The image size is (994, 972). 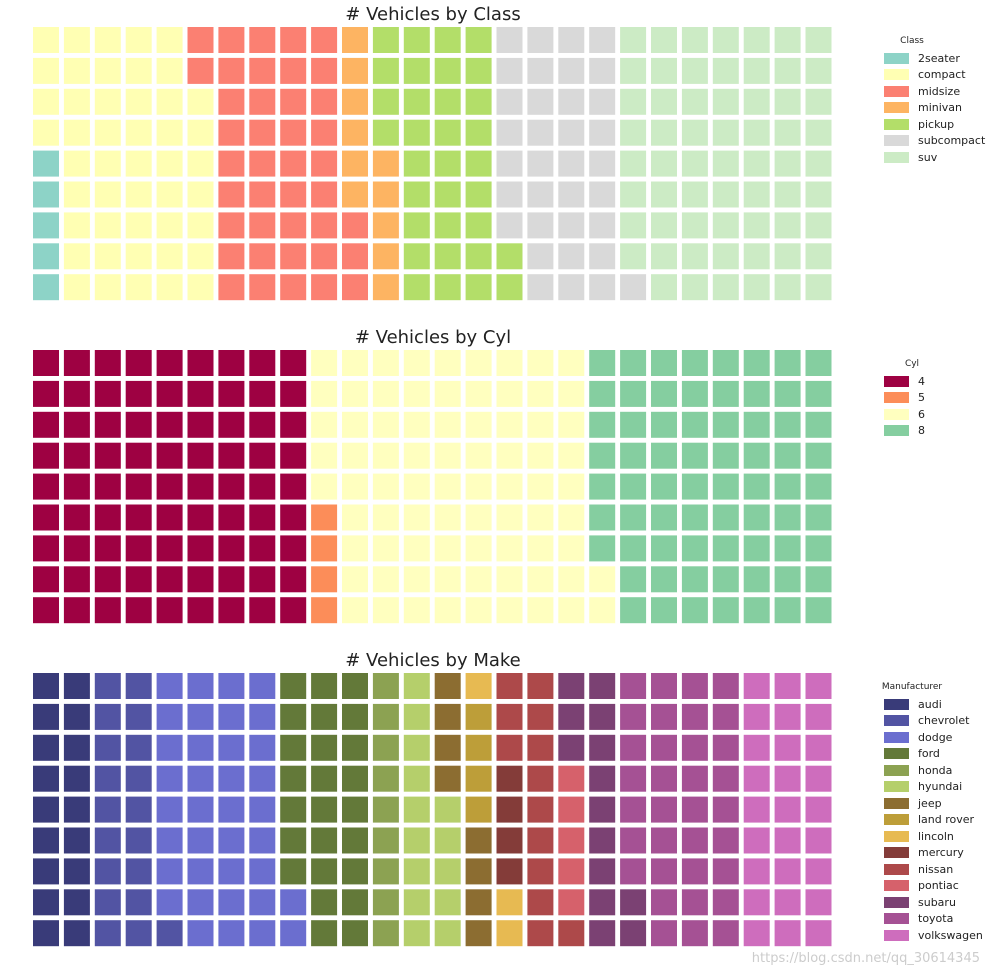 What do you see at coordinates (952, 141) in the screenshot?
I see `legend-label: subcompact` at bounding box center [952, 141].